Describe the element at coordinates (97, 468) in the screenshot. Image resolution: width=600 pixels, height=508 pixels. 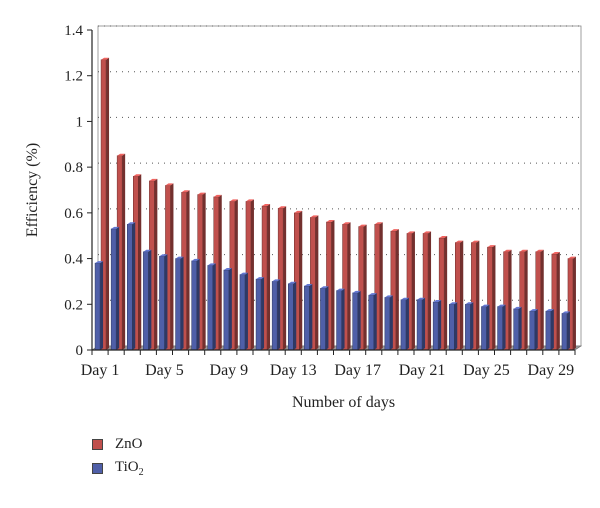
I see `legend-swatch-tio2` at that location.